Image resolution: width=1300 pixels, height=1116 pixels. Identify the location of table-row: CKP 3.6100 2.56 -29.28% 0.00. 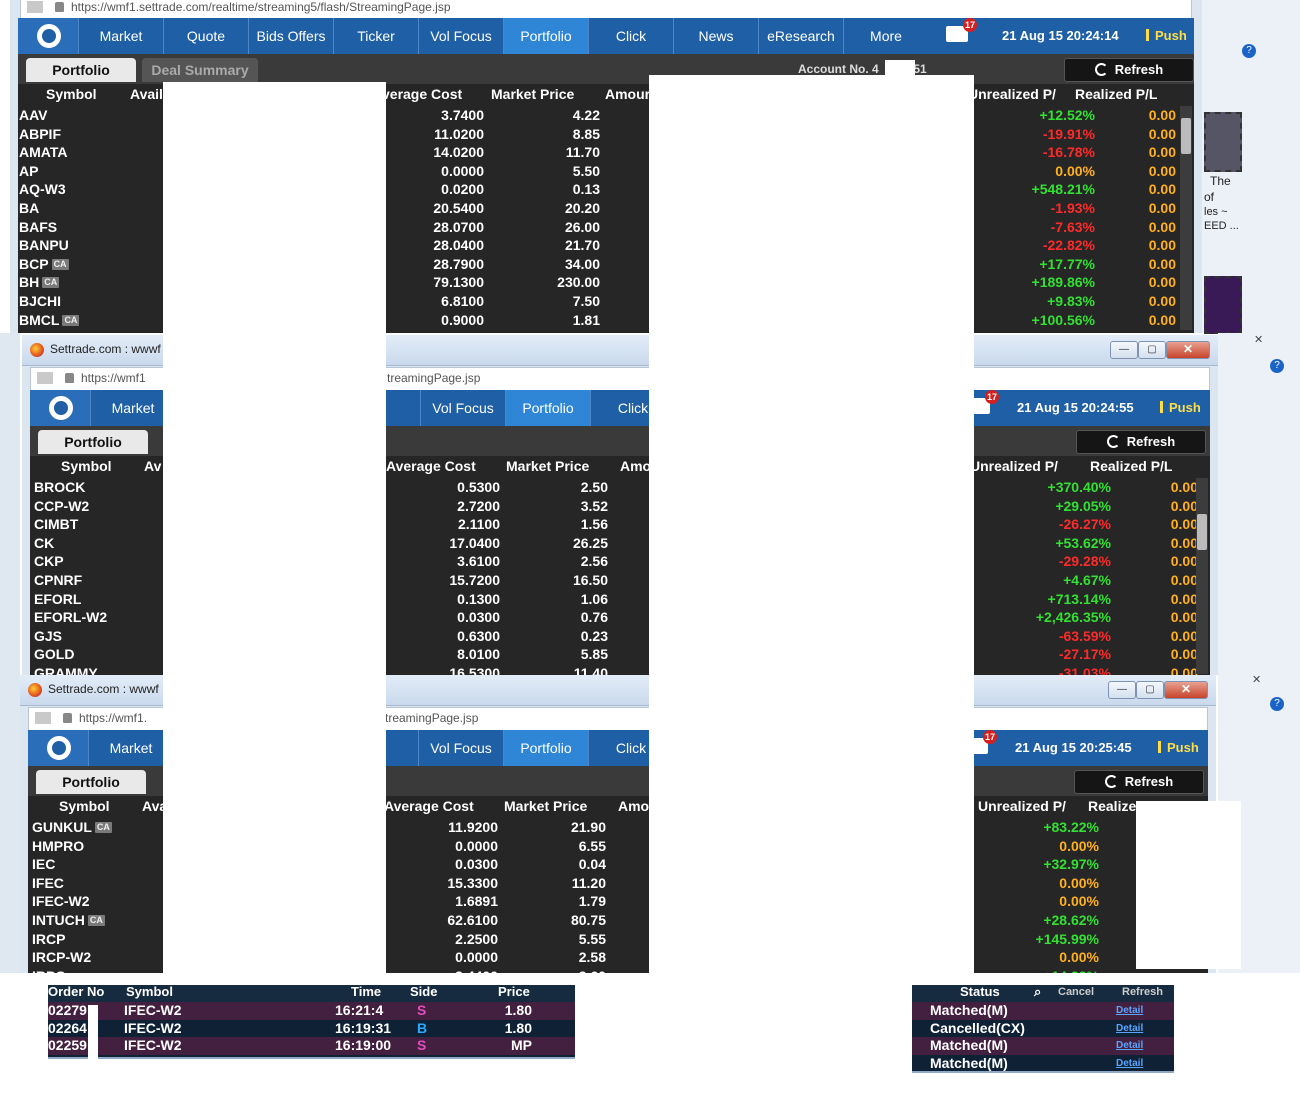
(620, 561).